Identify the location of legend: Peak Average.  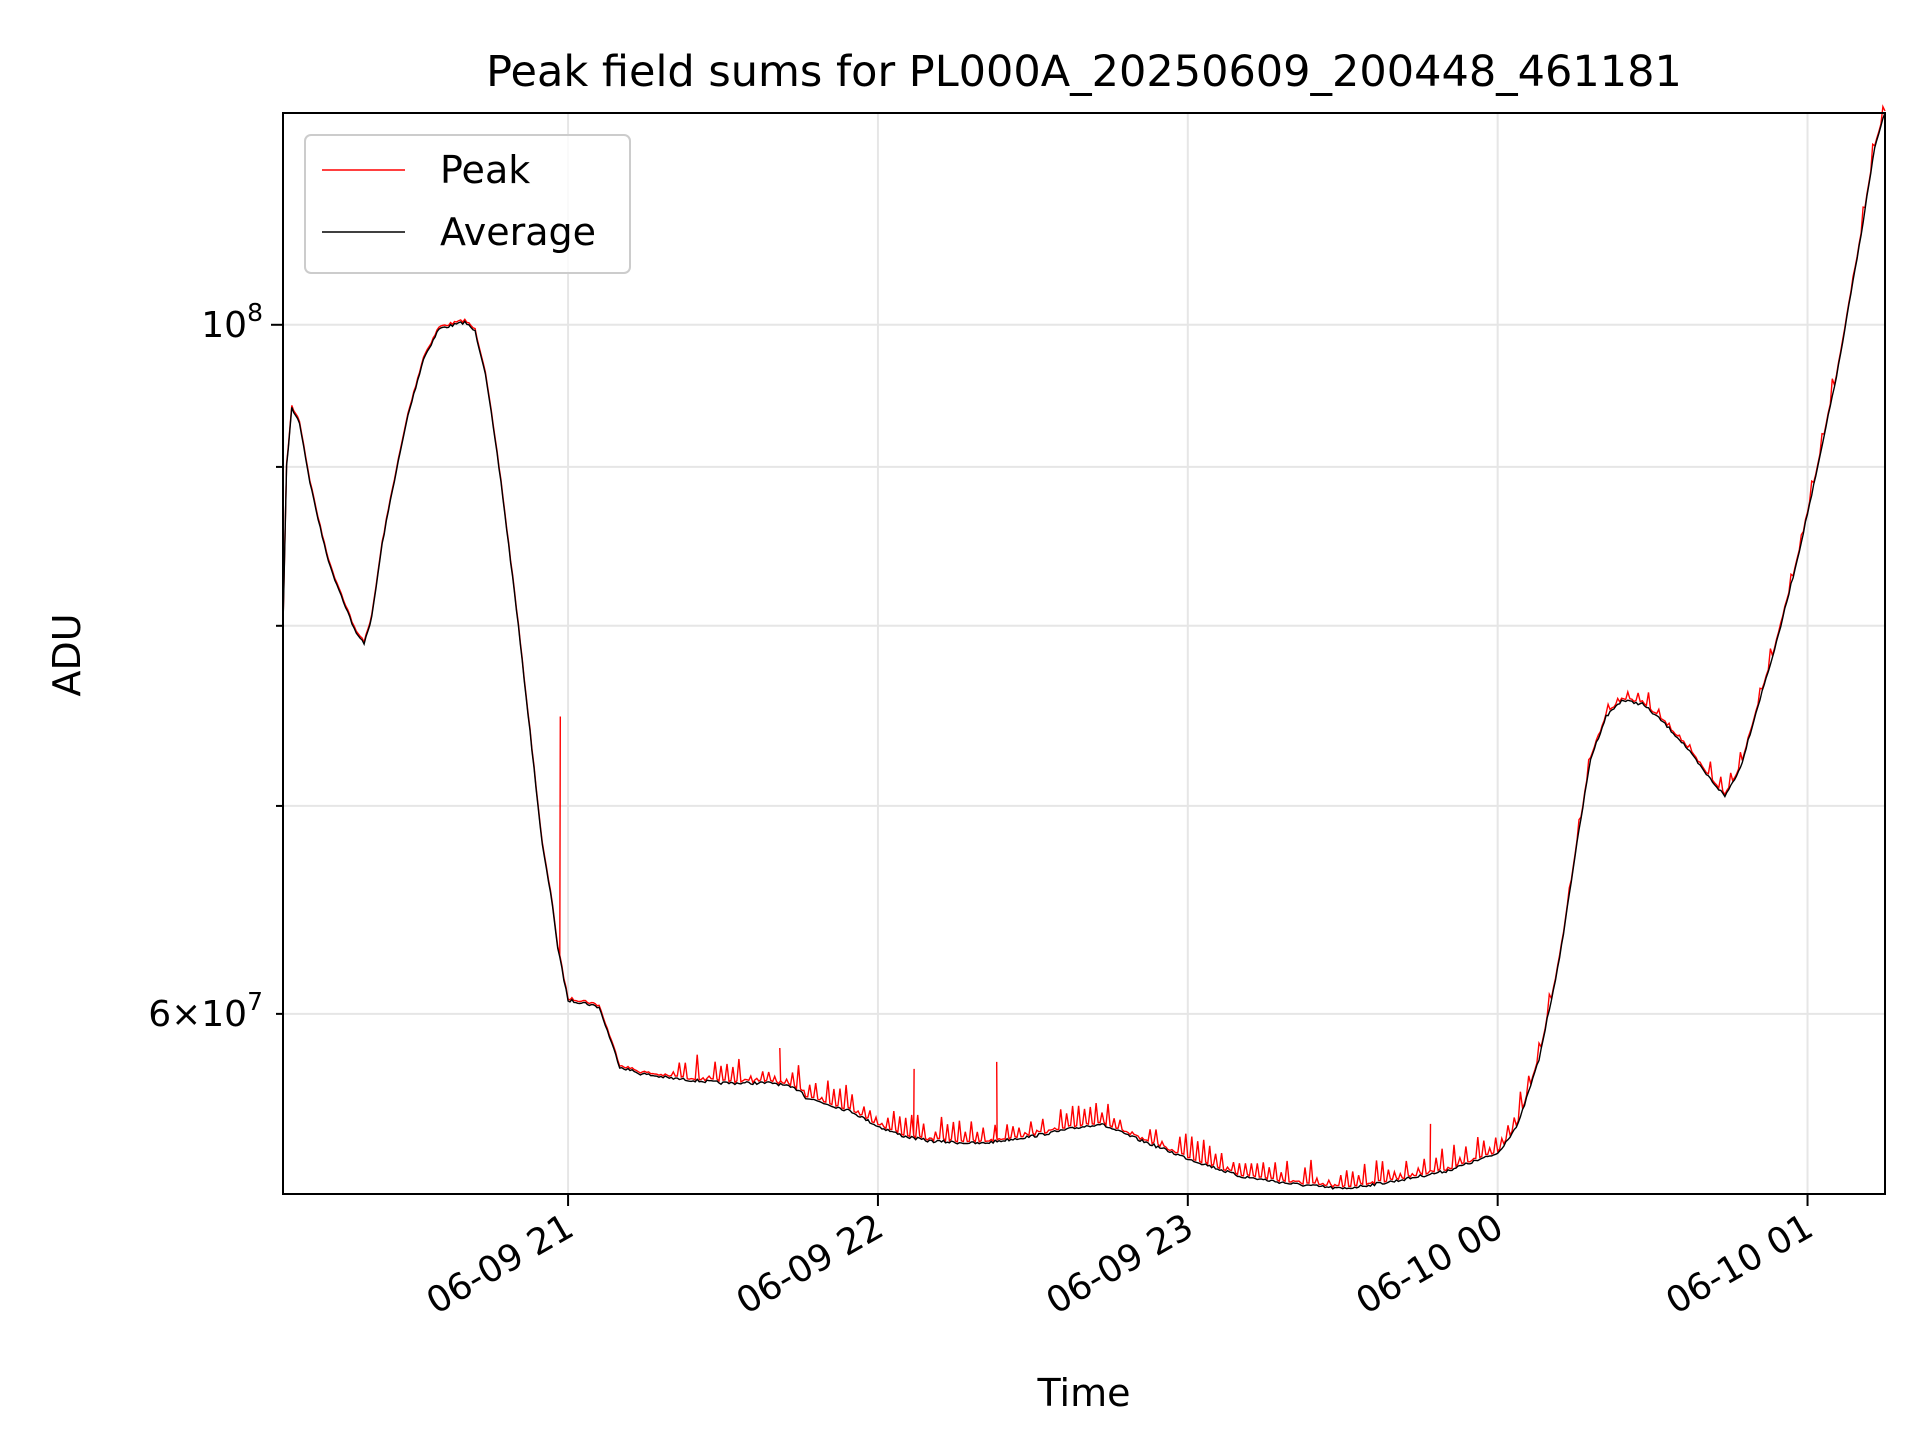
(467, 204).